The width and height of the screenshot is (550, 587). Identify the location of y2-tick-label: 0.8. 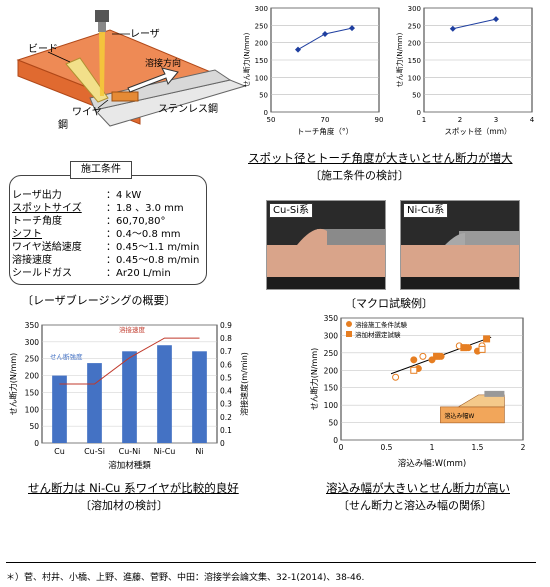
(226, 338).